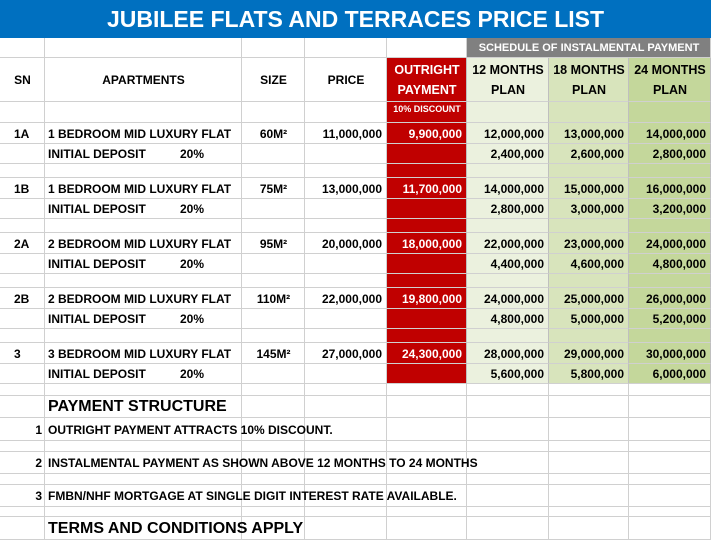 The image size is (711, 540). Describe the element at coordinates (675, 353) in the screenshot. I see `plan-24: 30,000,000` at that location.